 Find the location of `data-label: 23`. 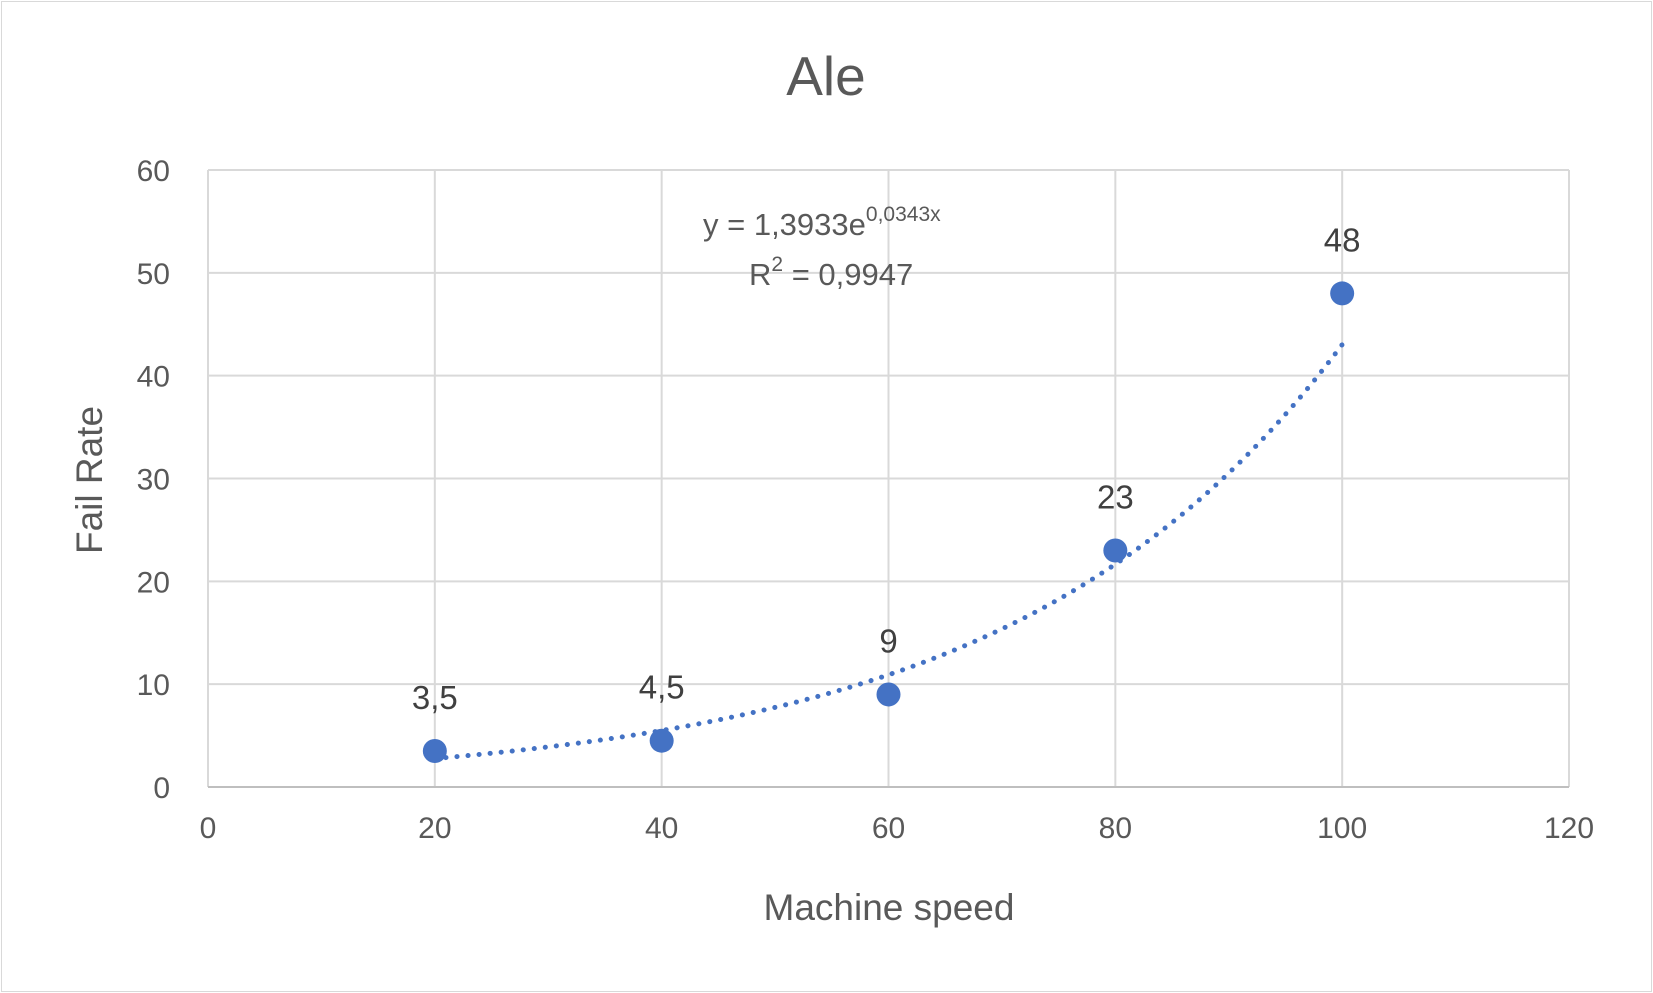

data-label: 23 is located at coordinates (1115, 496).